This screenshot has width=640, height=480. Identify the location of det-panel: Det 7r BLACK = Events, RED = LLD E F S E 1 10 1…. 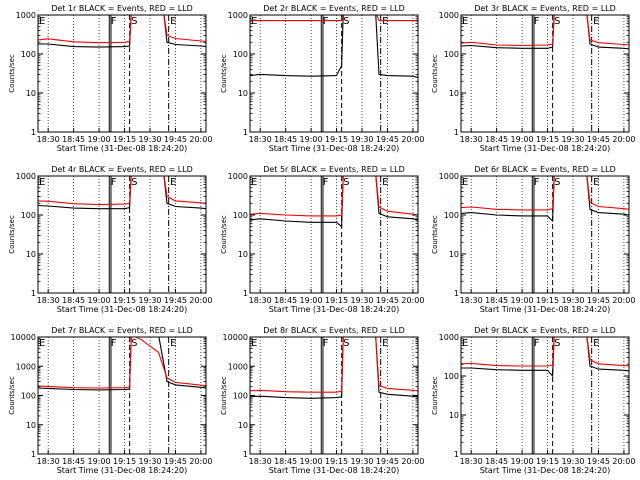
(110, 400).